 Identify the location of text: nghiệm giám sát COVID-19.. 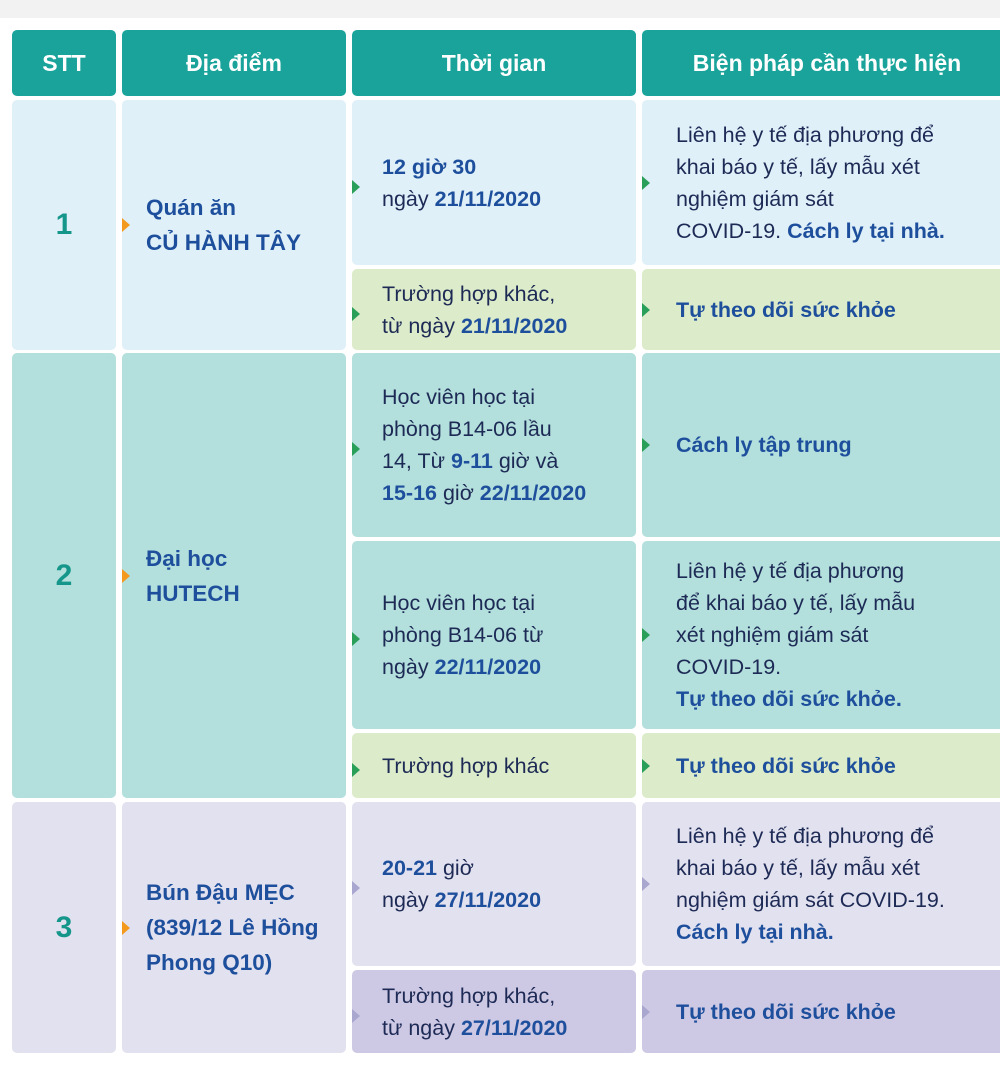
(810, 900).